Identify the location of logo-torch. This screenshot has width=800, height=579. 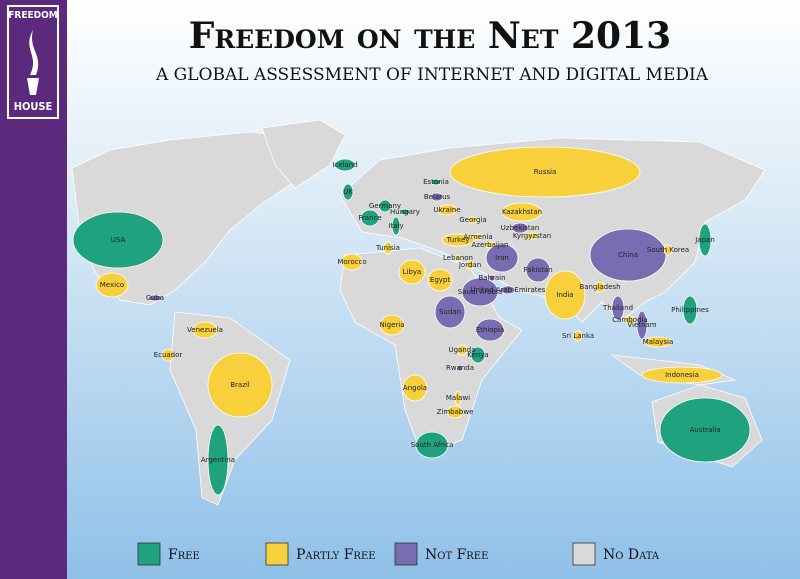
(33, 62).